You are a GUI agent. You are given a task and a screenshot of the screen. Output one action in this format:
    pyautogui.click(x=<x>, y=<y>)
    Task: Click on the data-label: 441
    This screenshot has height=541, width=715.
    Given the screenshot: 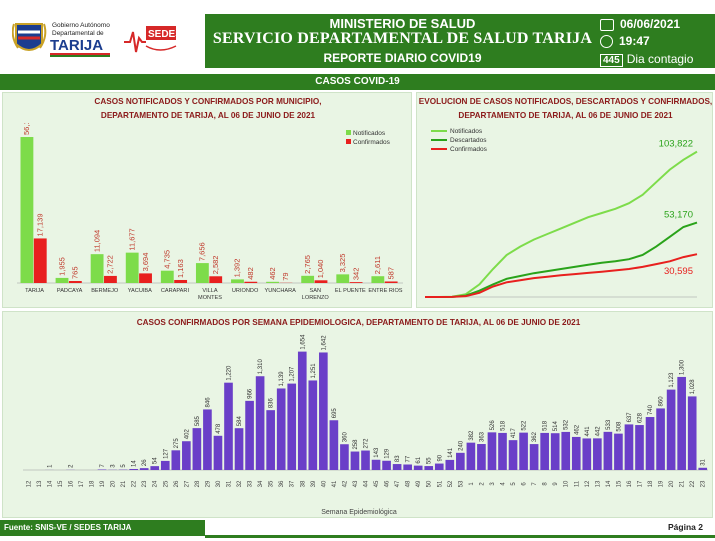 What is the action you would take?
    pyautogui.click(x=588, y=431)
    